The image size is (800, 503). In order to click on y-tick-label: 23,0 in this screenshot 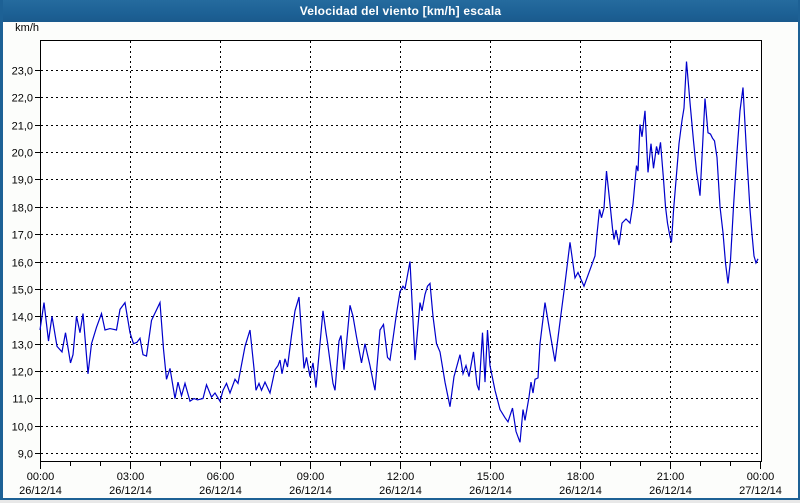, I will do `click(22, 72)`.